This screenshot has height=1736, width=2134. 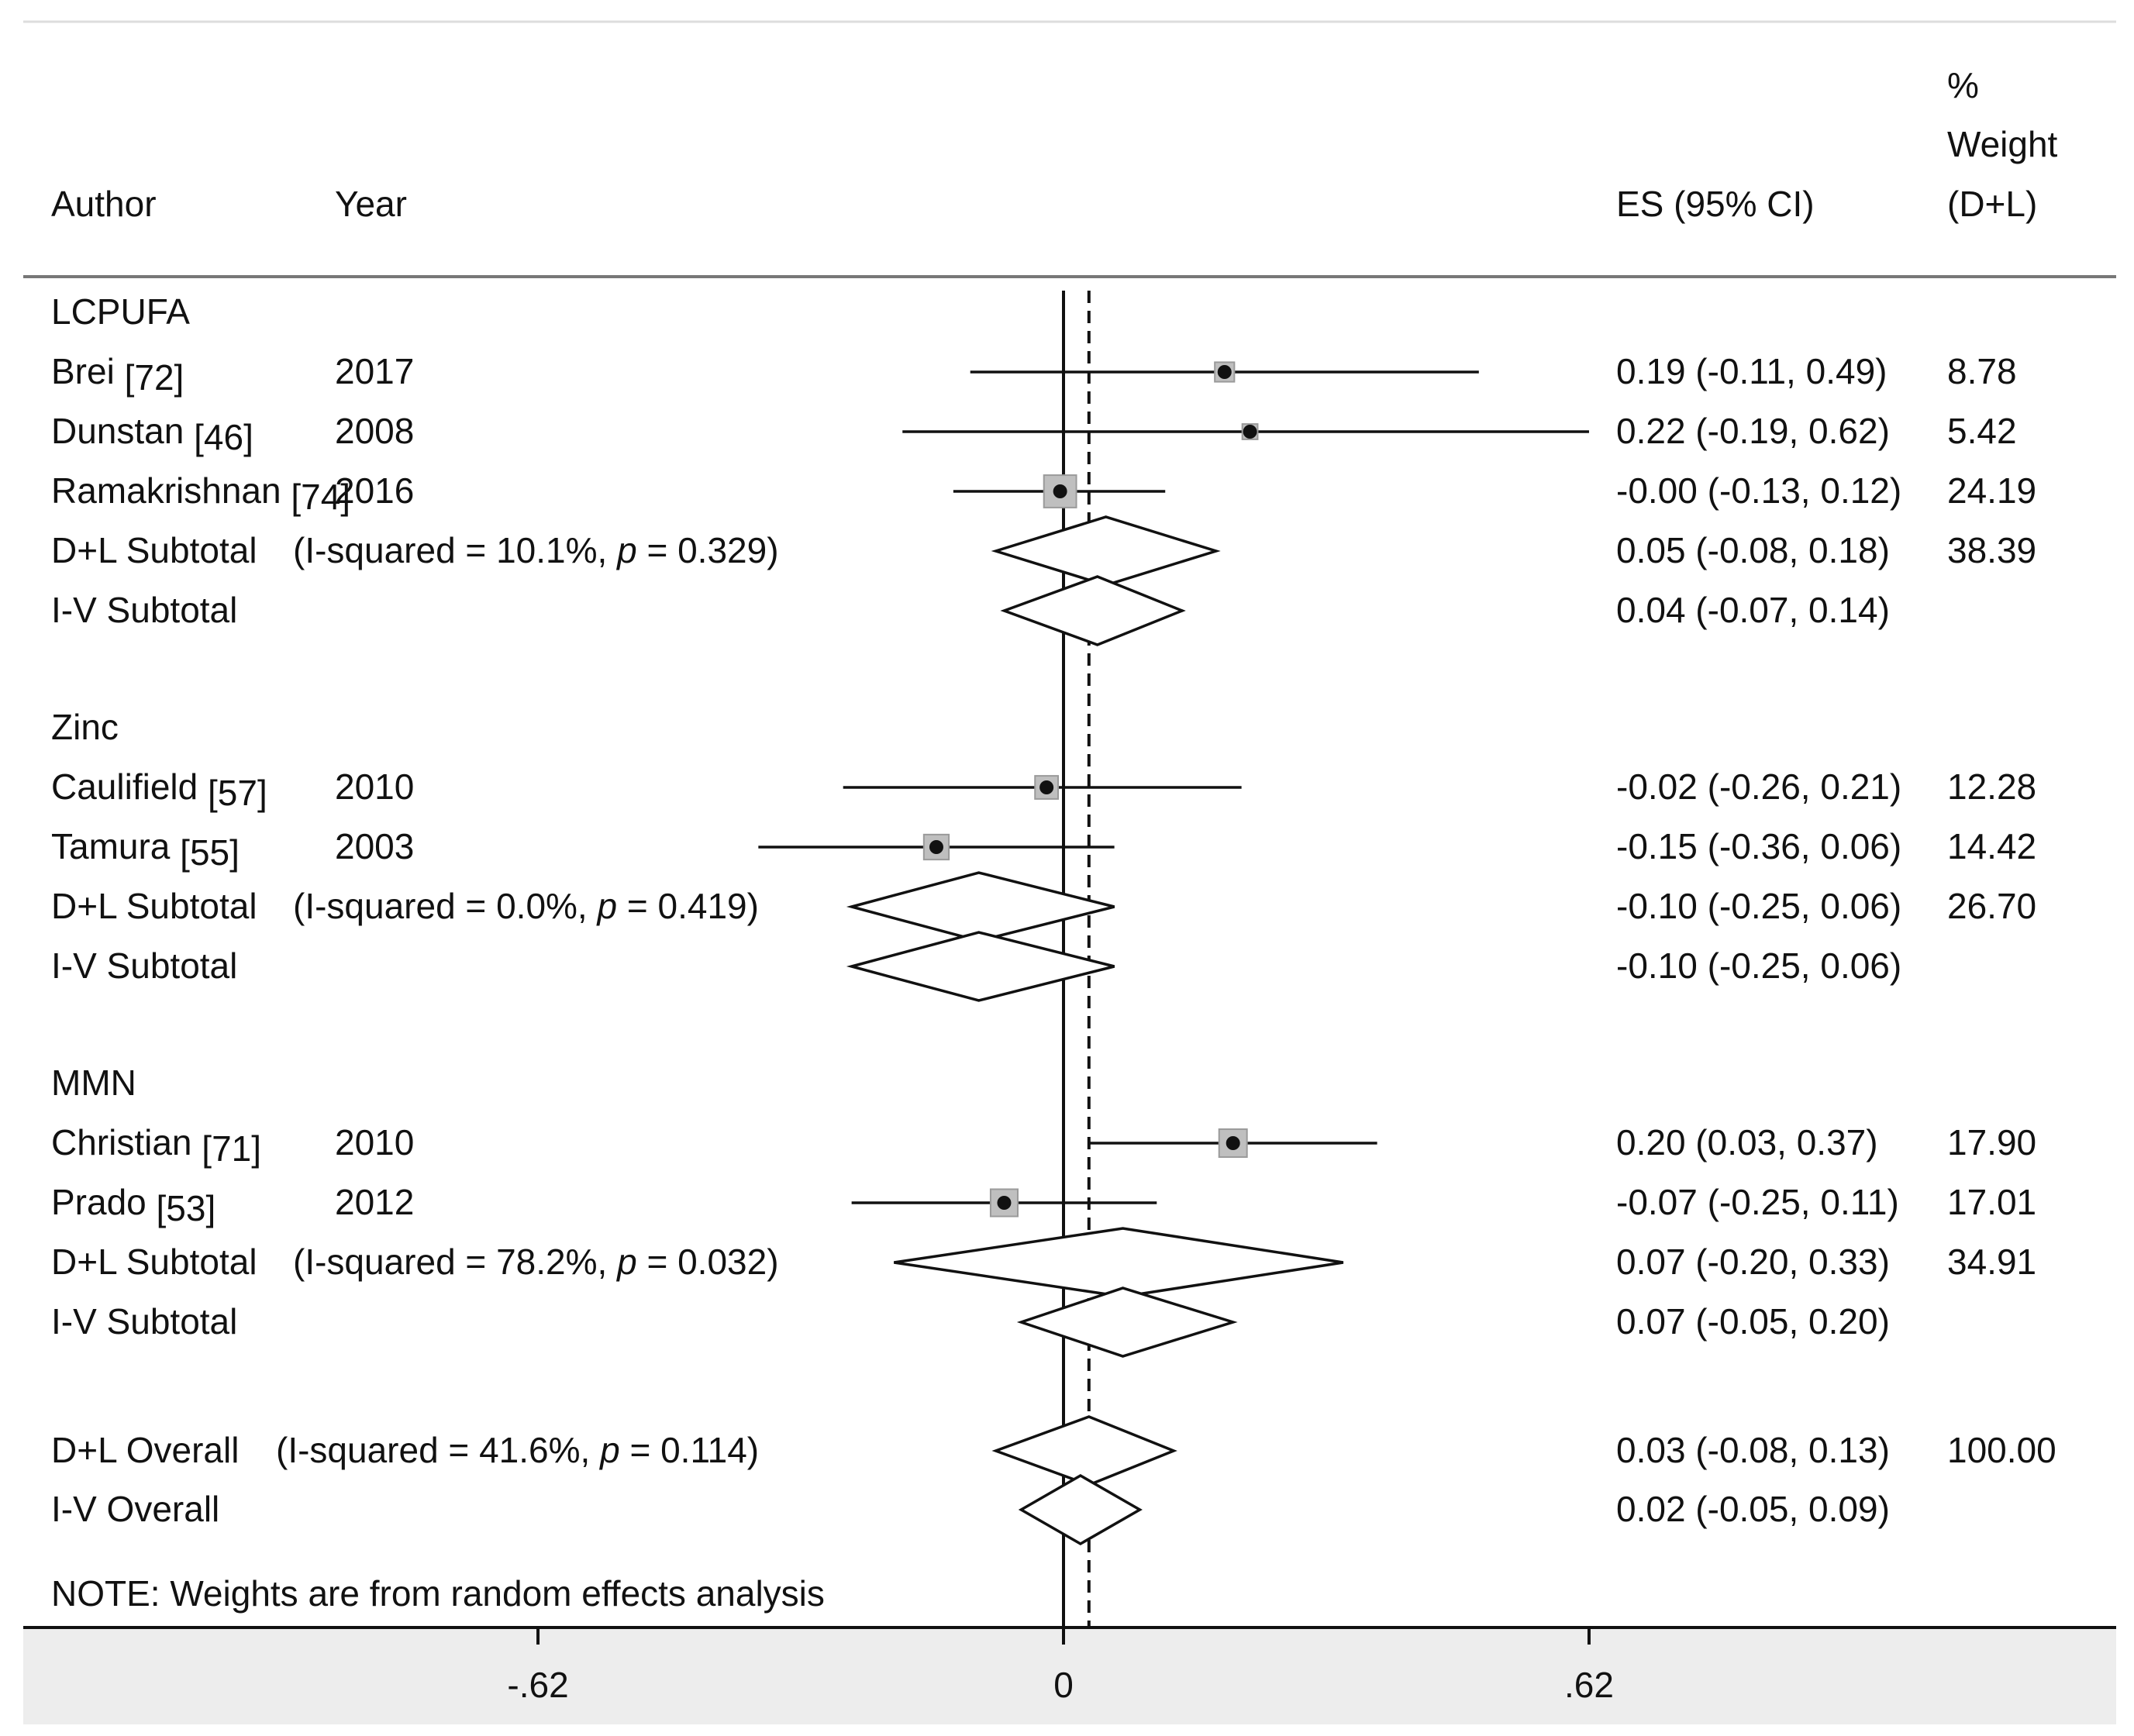 I want to click on study-weight: 14.42, so click(x=1991, y=846).